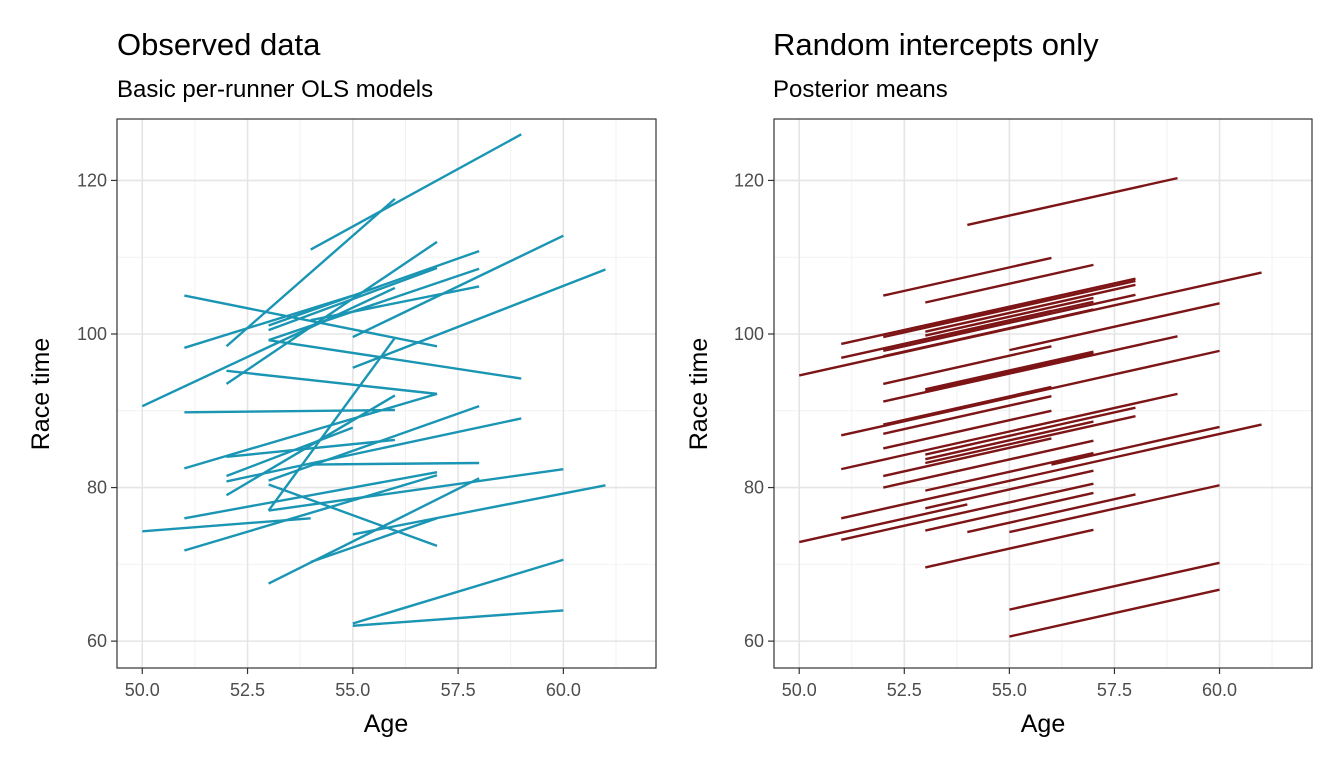  I want to click on chart-subtitle: Basic per-runner OLS models, so click(275, 89).